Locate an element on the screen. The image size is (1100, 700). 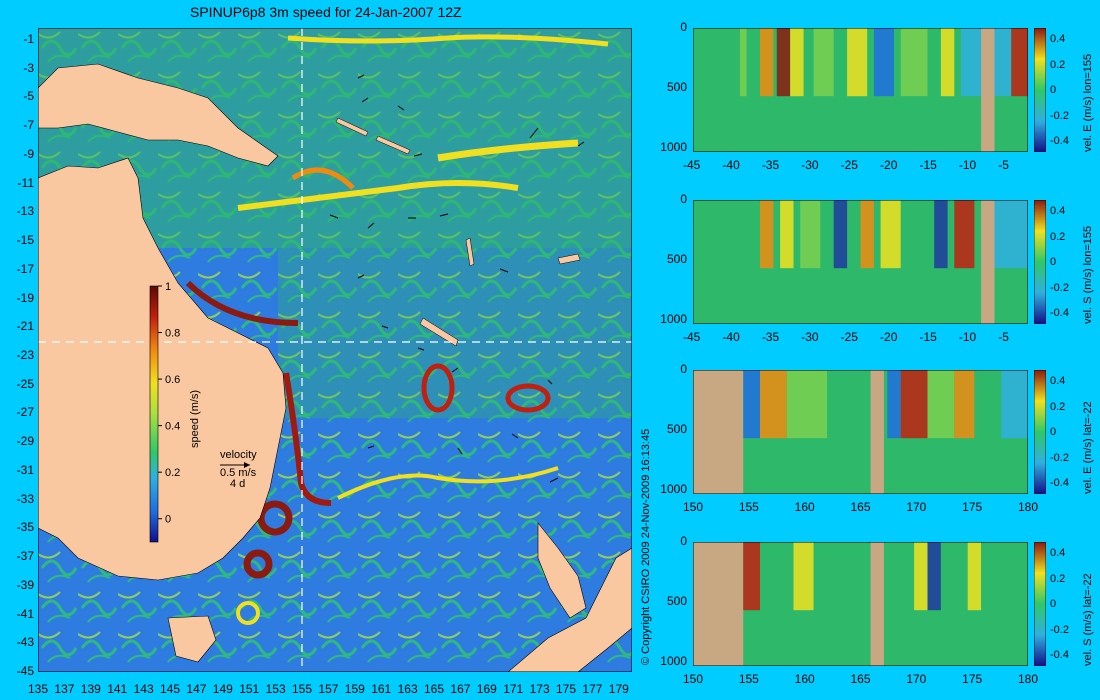
lat-tick-label: -45 is located at coordinates (25, 671).